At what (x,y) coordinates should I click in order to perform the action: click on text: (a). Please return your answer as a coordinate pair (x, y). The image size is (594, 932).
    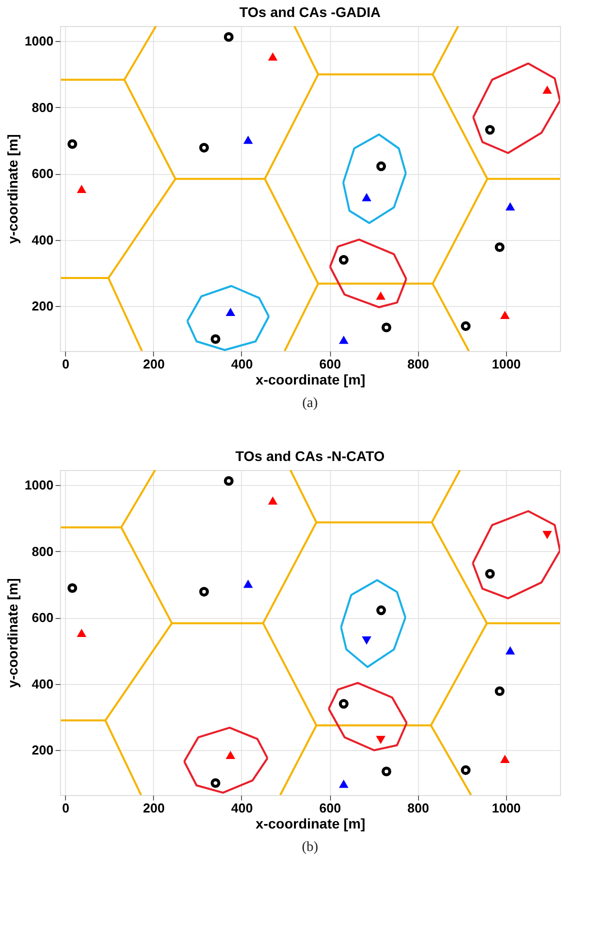
    Looking at the image, I should click on (310, 403).